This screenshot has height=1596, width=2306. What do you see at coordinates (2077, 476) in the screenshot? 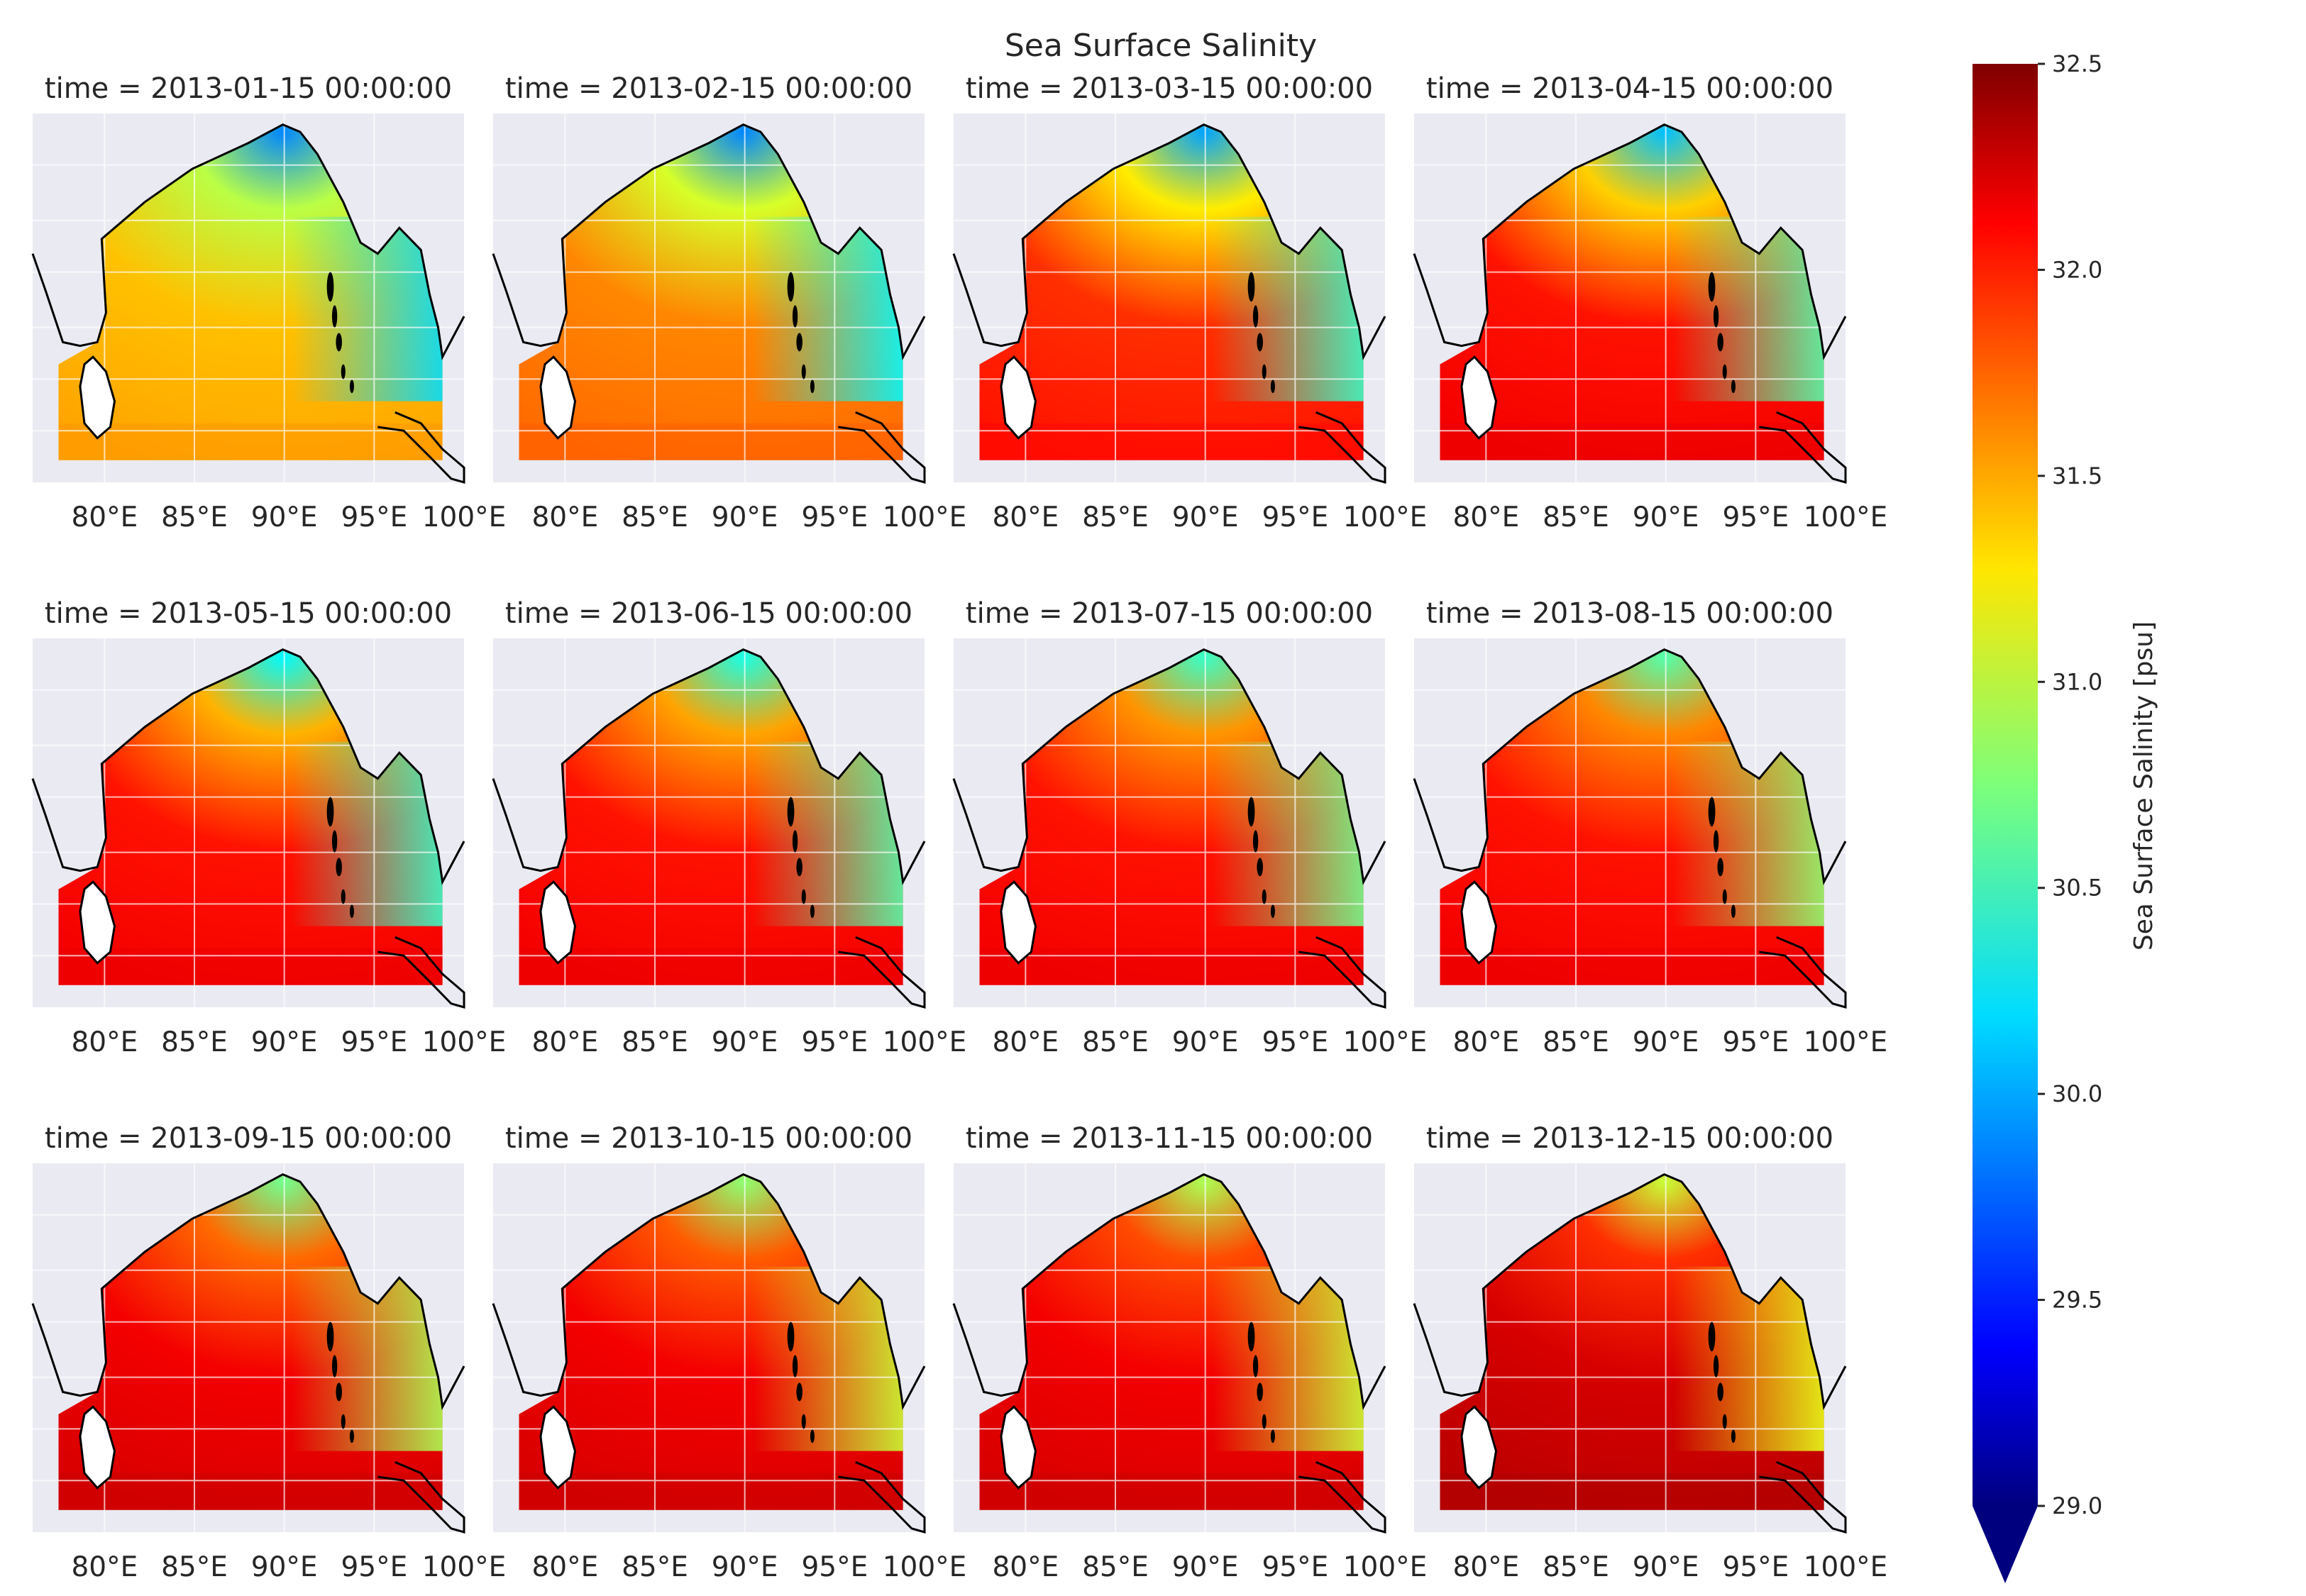
I see `colorbar-tick-label: 31.5` at bounding box center [2077, 476].